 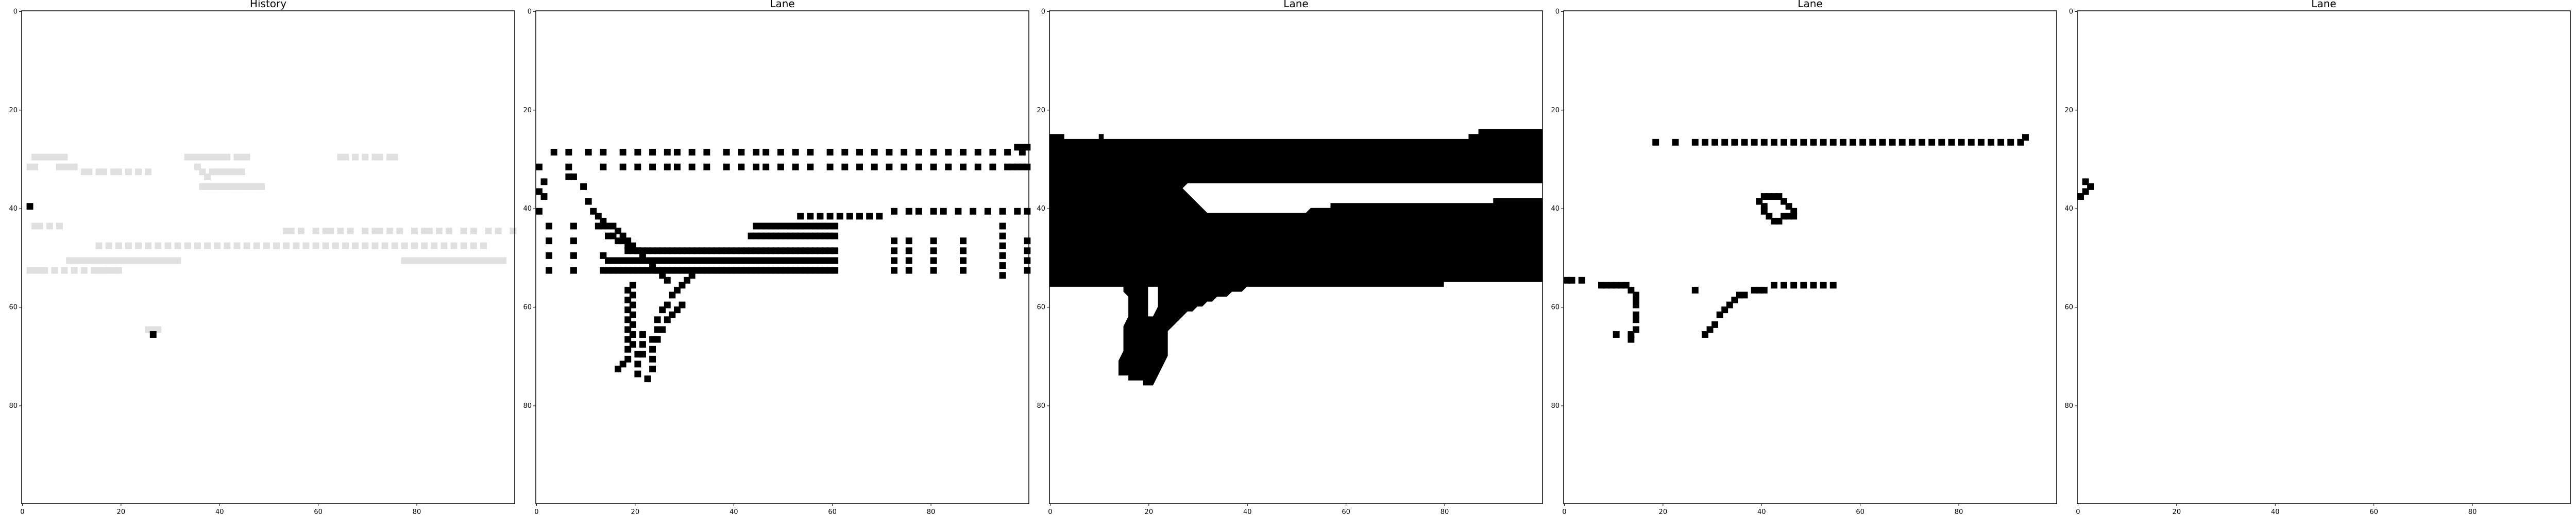 I want to click on panel-title: Lane, so click(x=1295, y=5).